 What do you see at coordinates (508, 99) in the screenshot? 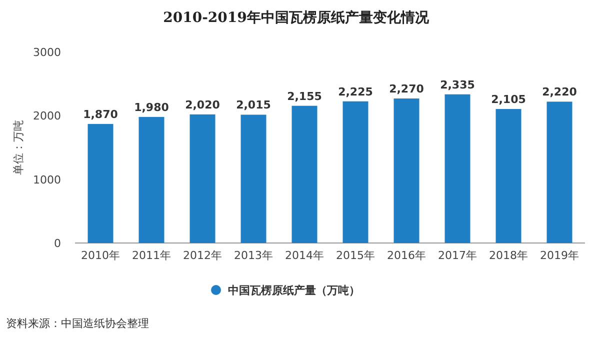
I see `data-label: 2,105` at bounding box center [508, 99].